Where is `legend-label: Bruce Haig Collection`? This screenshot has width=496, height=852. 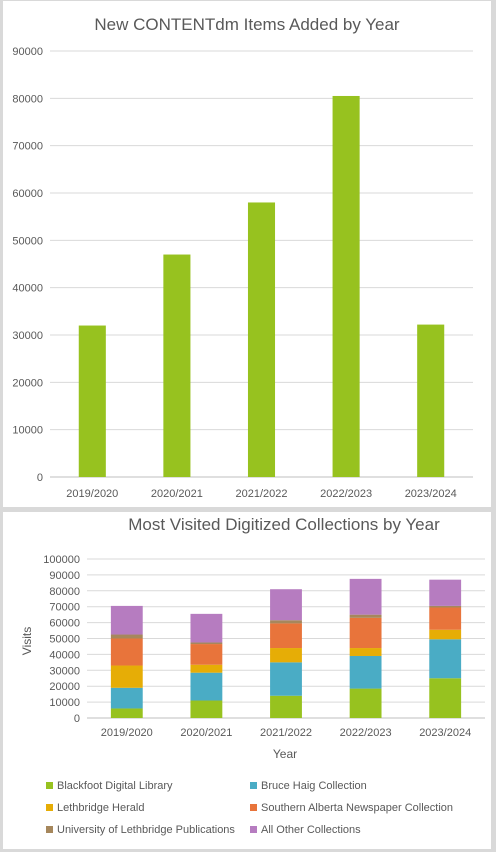
legend-label: Bruce Haig Collection is located at coordinates (314, 786).